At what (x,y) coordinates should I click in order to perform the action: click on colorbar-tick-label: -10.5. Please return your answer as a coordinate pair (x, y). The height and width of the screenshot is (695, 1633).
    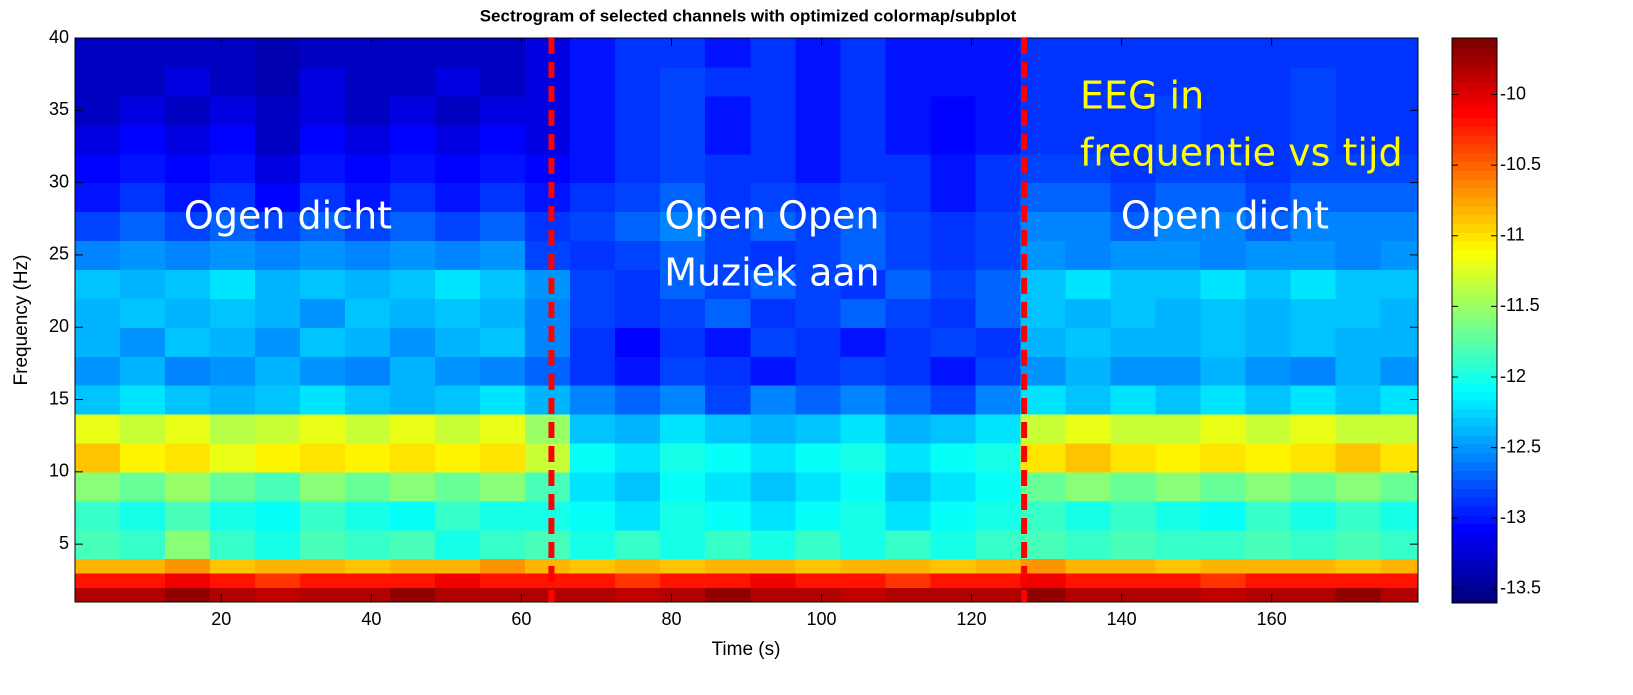
    Looking at the image, I should click on (1520, 164).